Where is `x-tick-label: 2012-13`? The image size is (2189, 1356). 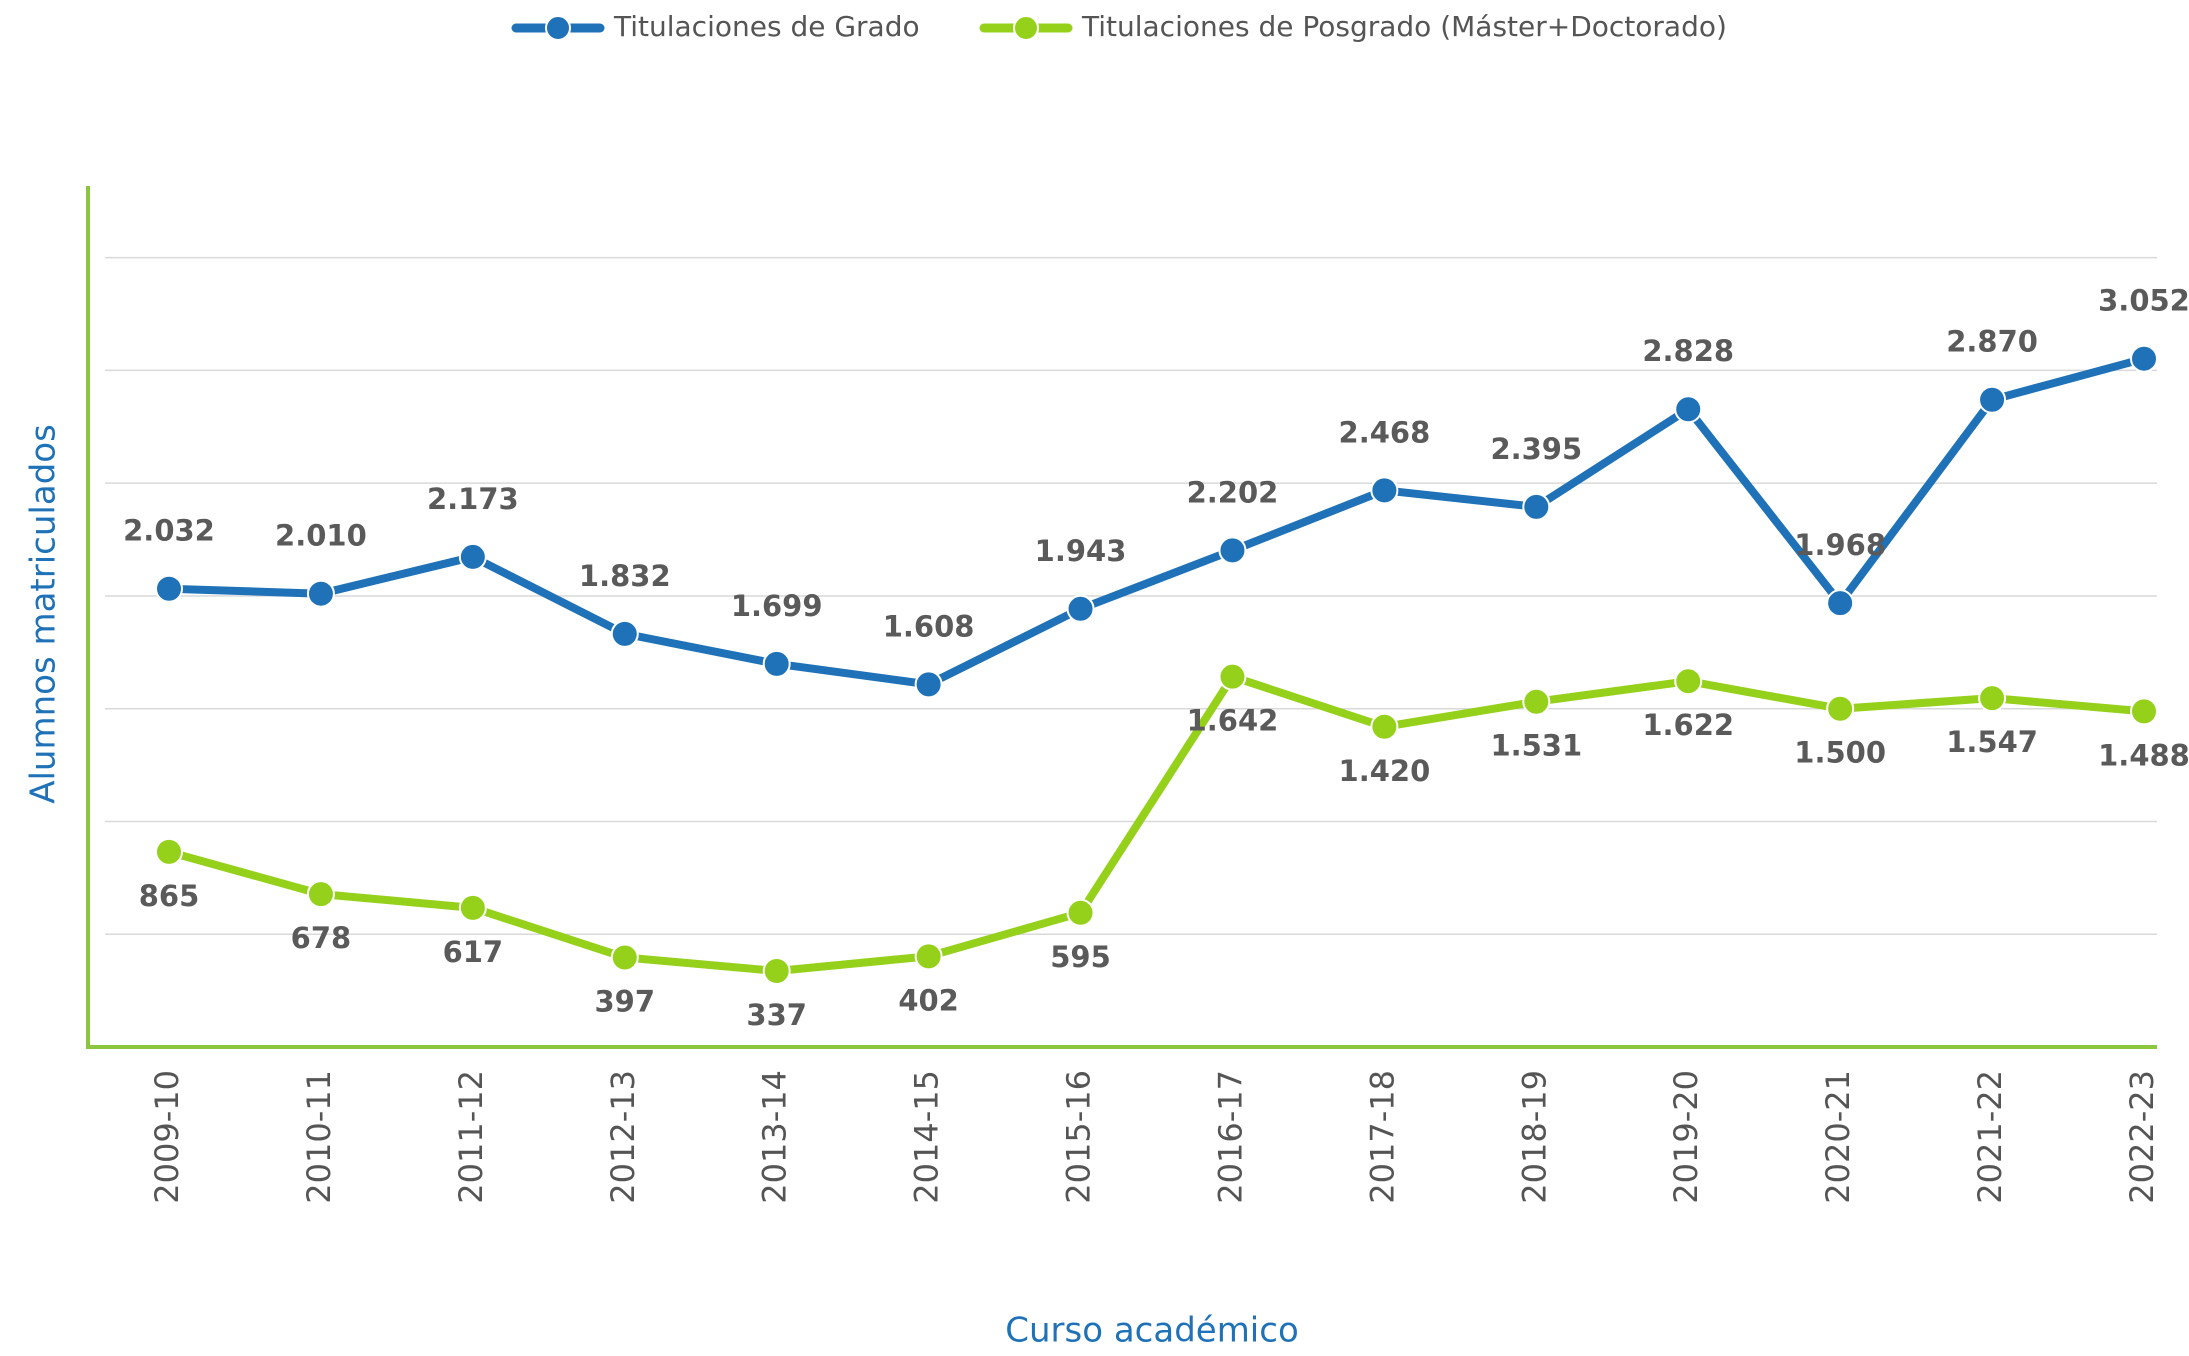 x-tick-label: 2012-13 is located at coordinates (623, 1137).